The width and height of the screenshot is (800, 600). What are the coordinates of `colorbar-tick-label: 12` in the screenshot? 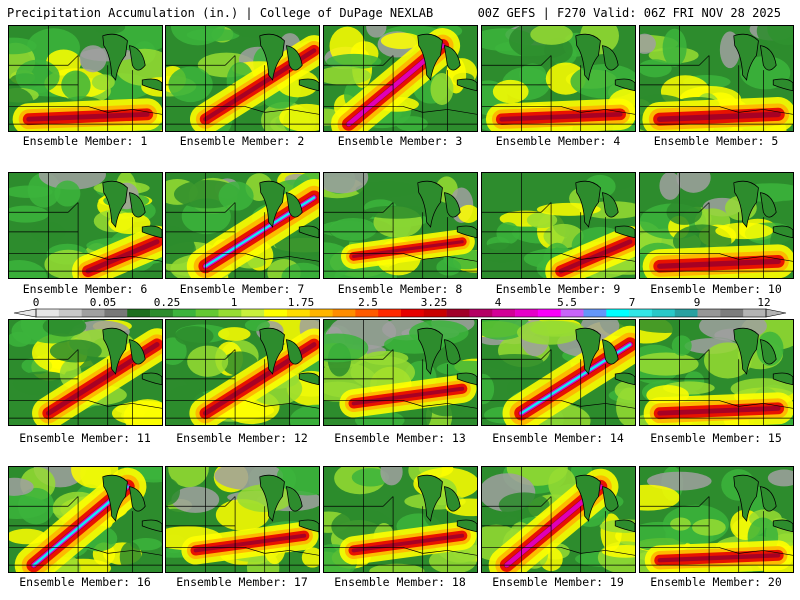 It's located at (764, 302).